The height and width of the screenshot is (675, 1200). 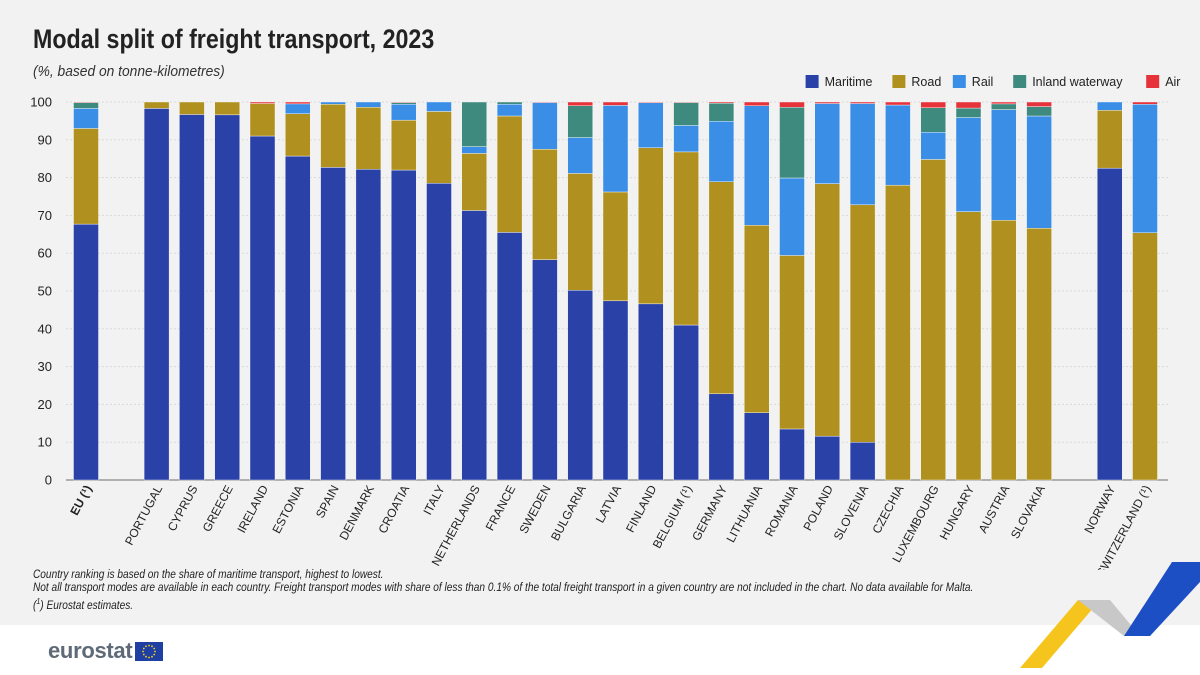 What do you see at coordinates (439, 147) in the screenshot?
I see `bar-road-italy` at bounding box center [439, 147].